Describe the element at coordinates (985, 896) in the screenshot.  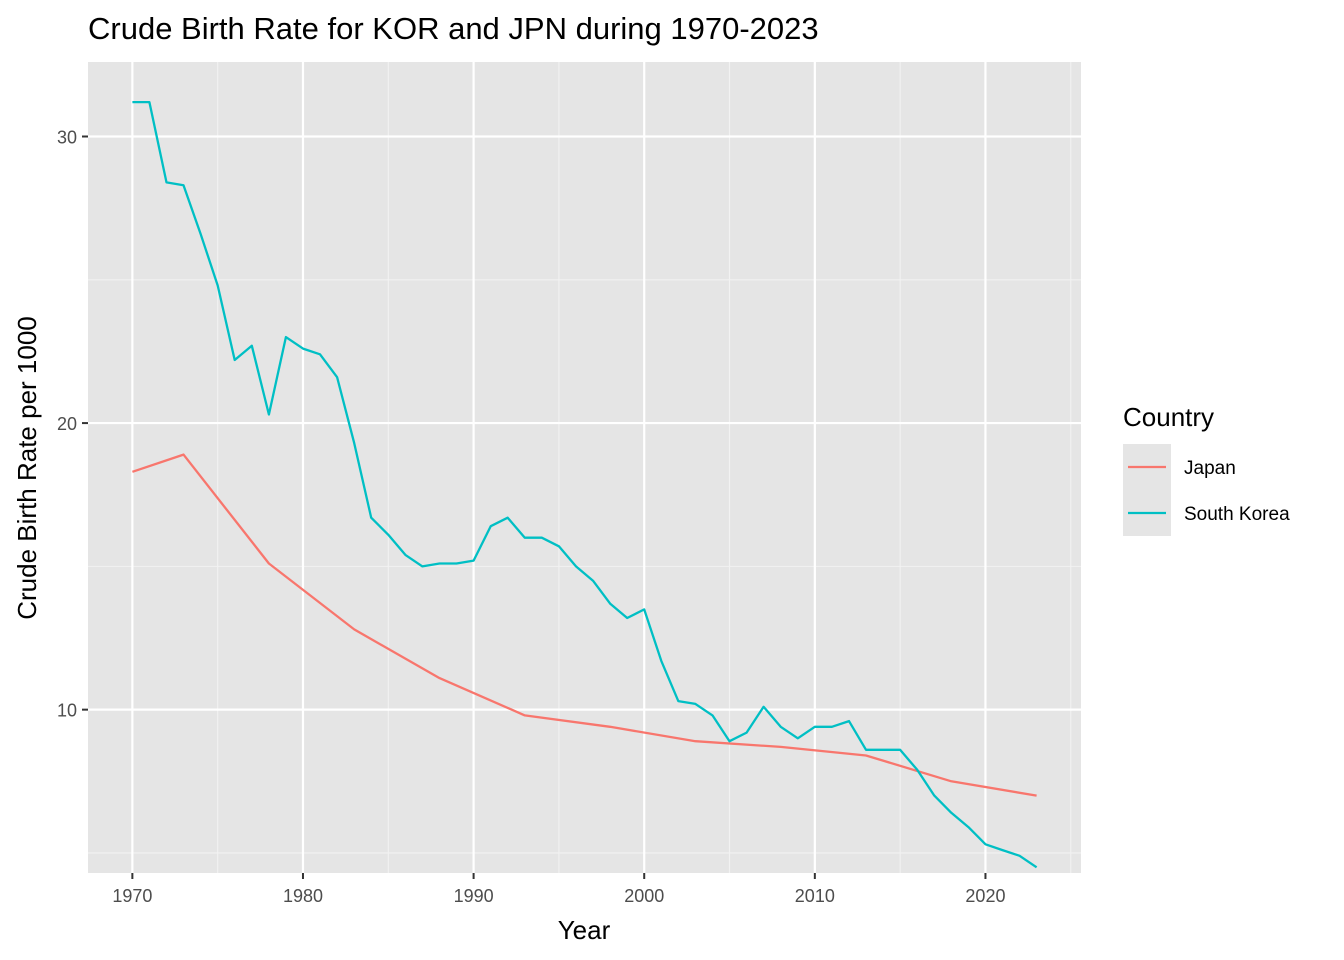
I see `x-tick-label: 2020` at that location.